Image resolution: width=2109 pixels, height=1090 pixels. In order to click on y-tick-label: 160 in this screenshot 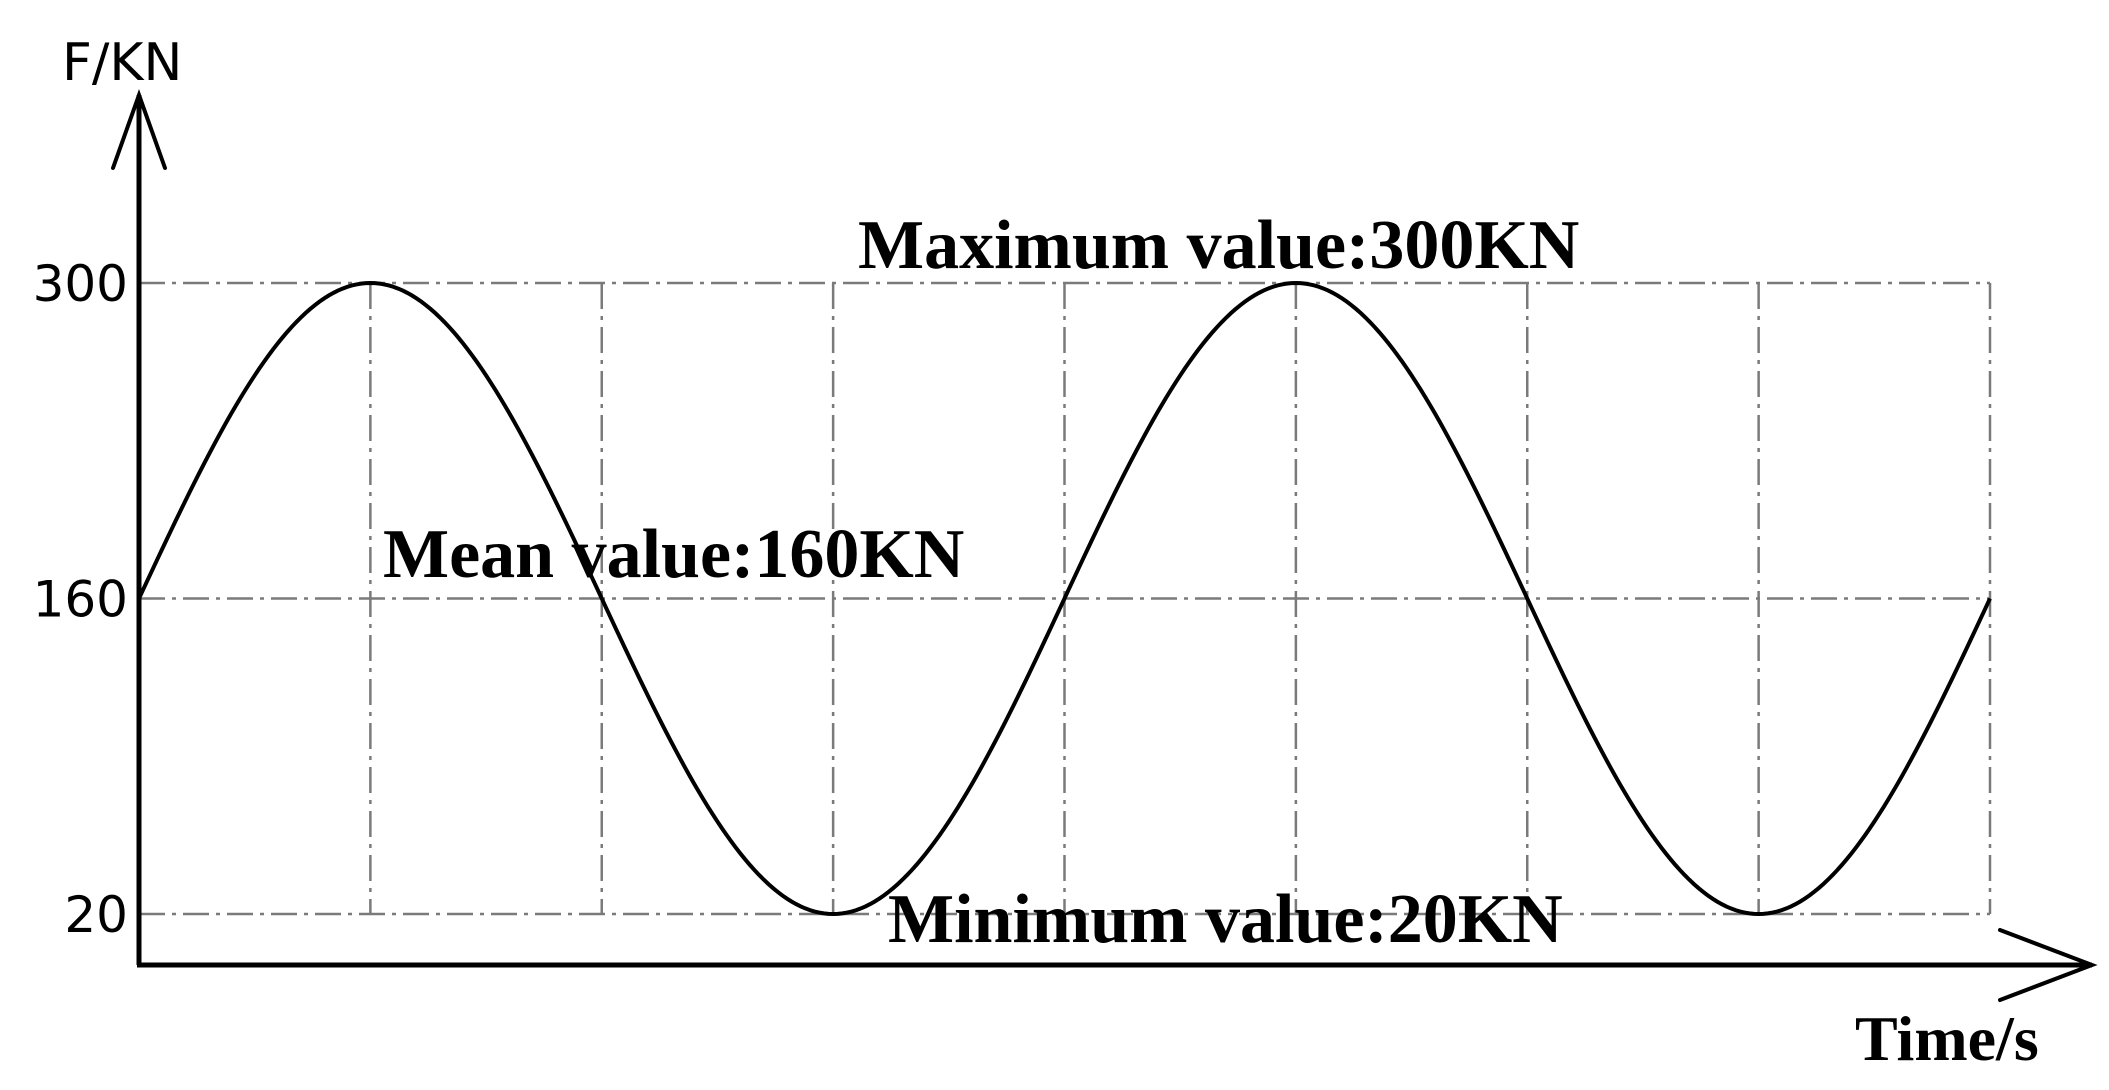, I will do `click(80, 600)`.